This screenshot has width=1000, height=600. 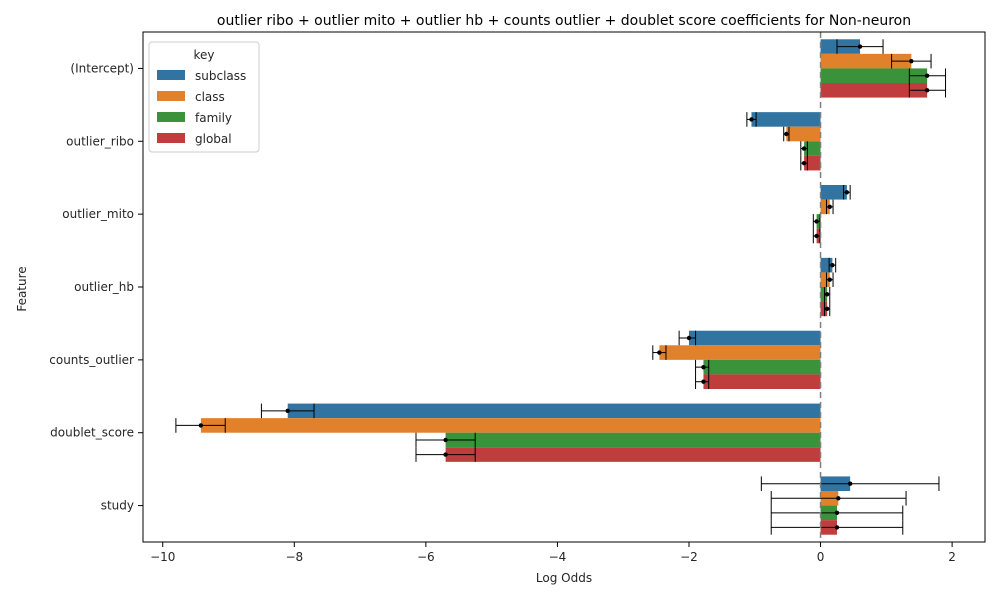 What do you see at coordinates (874, 90) in the screenshot?
I see `bar-global-(Intercept)` at bounding box center [874, 90].